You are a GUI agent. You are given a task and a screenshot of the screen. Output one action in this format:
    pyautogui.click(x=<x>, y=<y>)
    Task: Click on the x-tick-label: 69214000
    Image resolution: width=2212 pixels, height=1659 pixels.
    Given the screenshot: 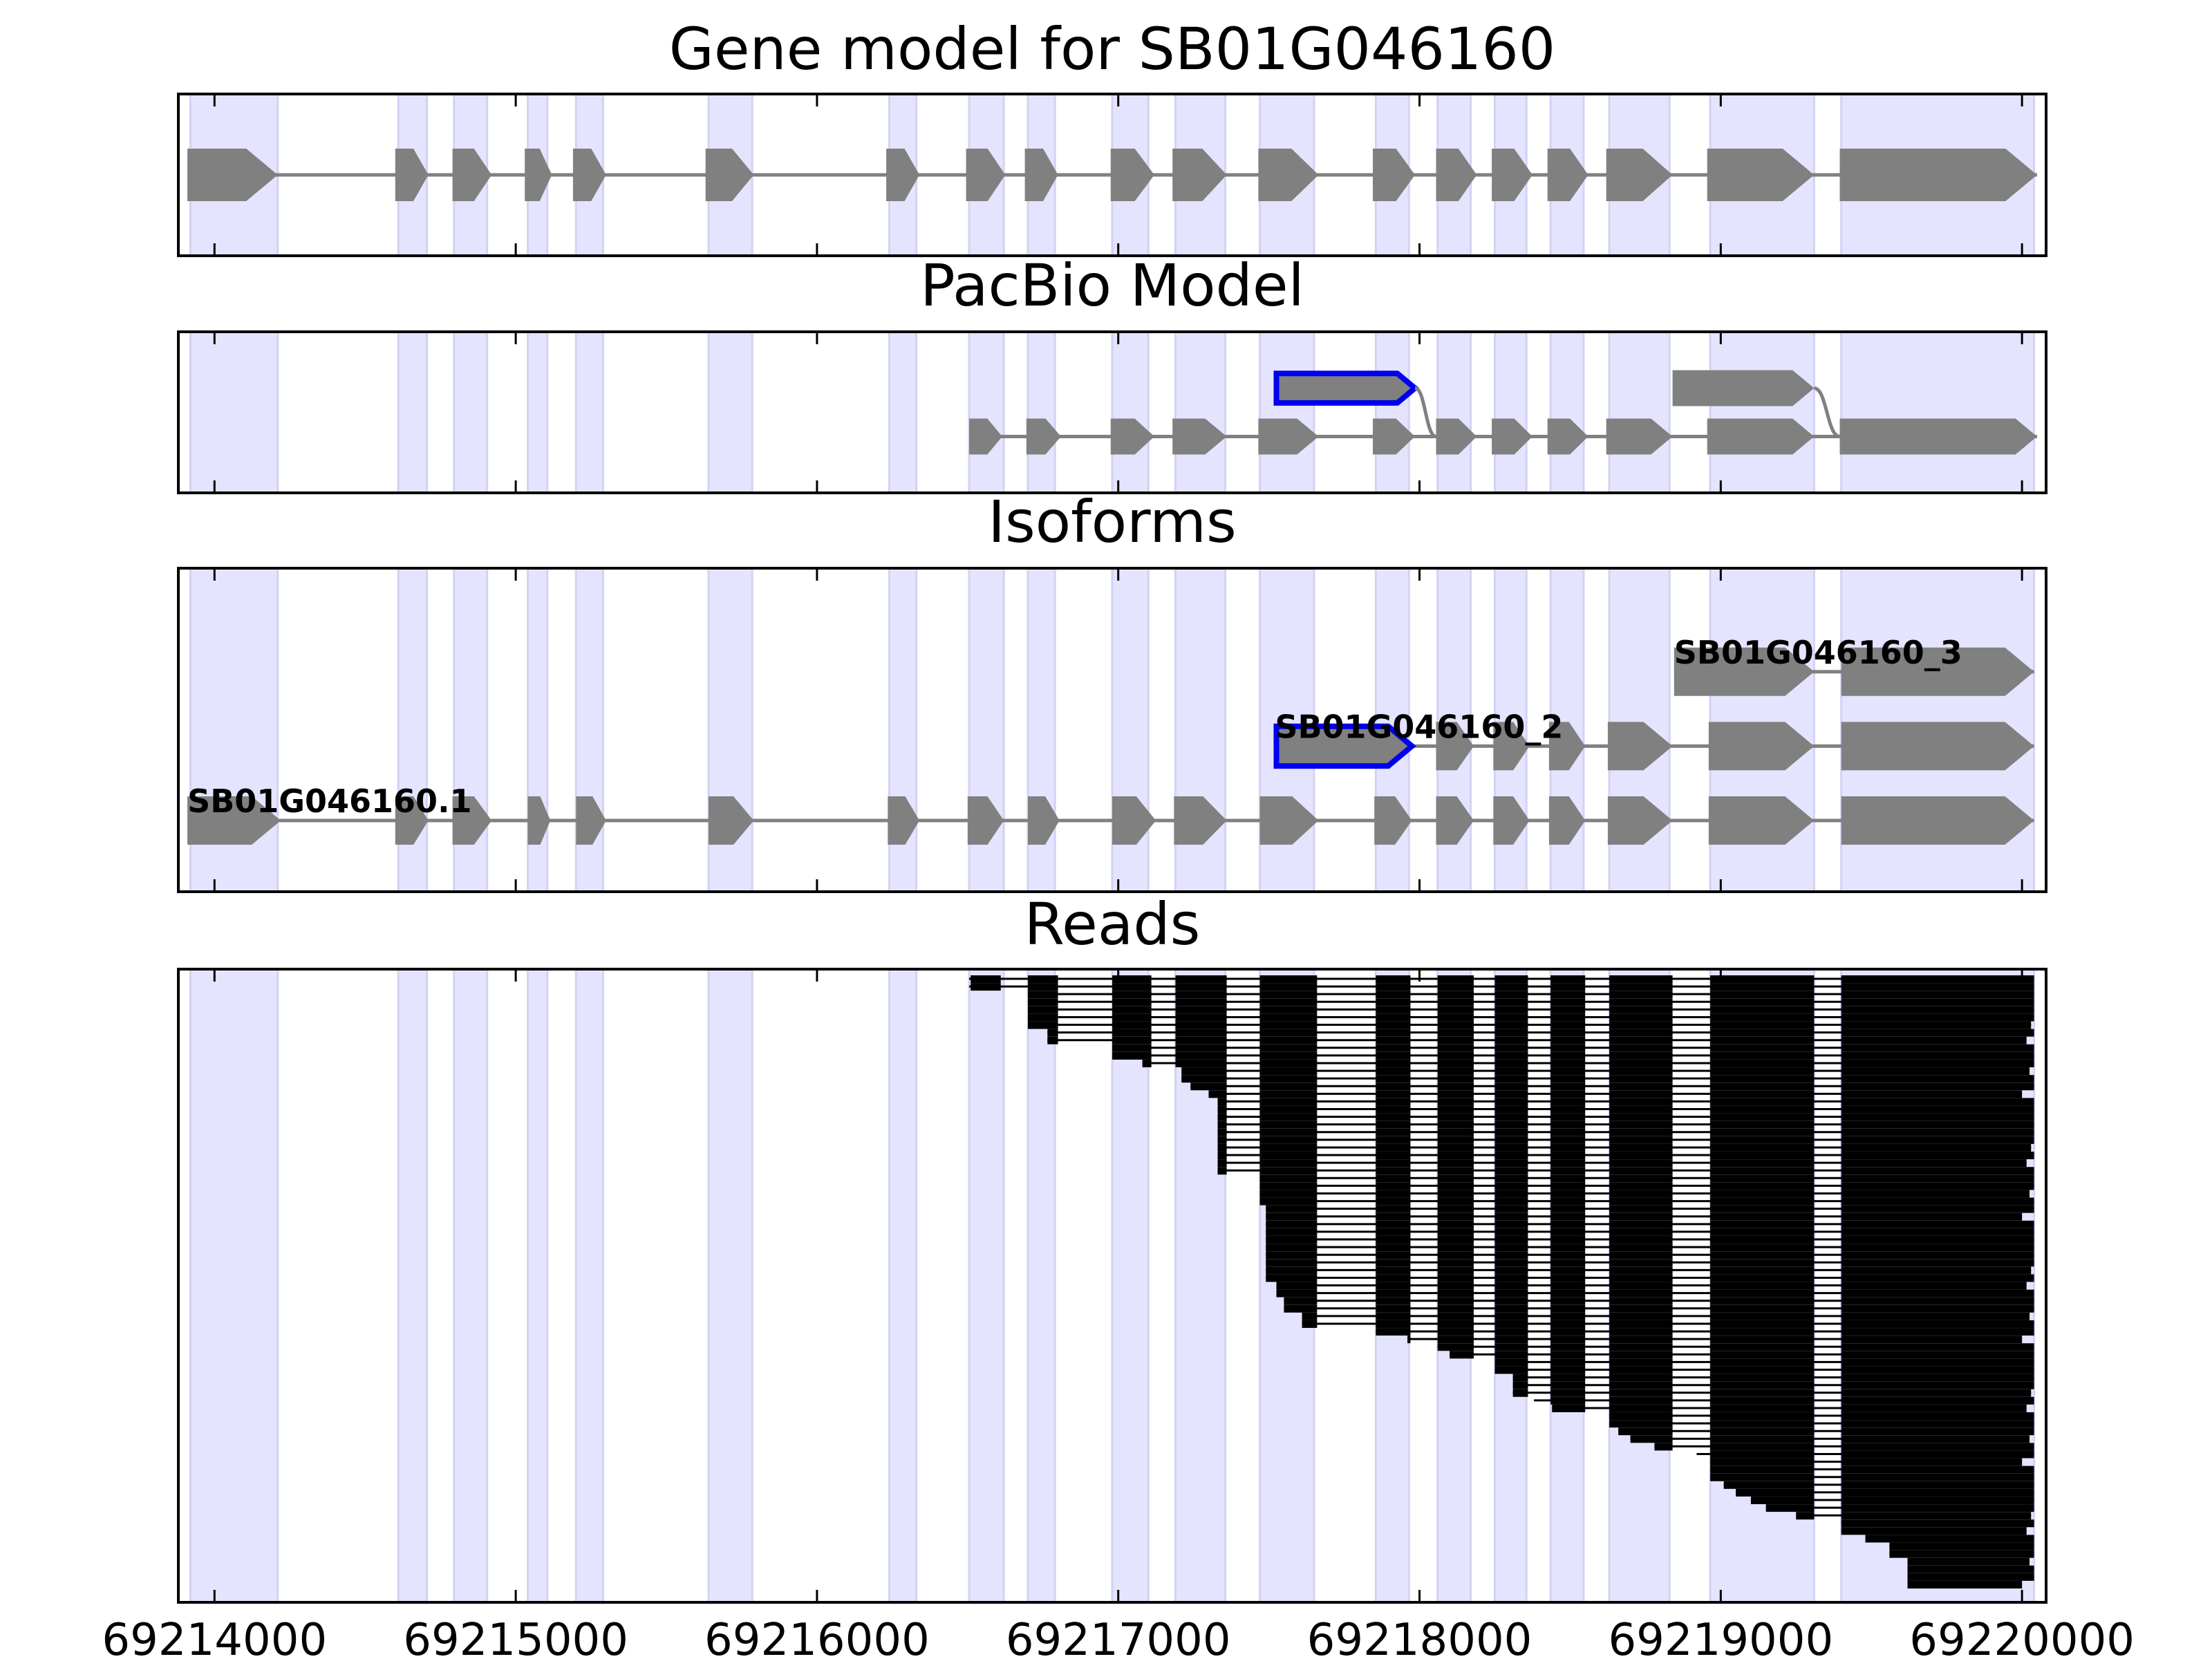 What is the action you would take?
    pyautogui.click(x=215, y=1637)
    